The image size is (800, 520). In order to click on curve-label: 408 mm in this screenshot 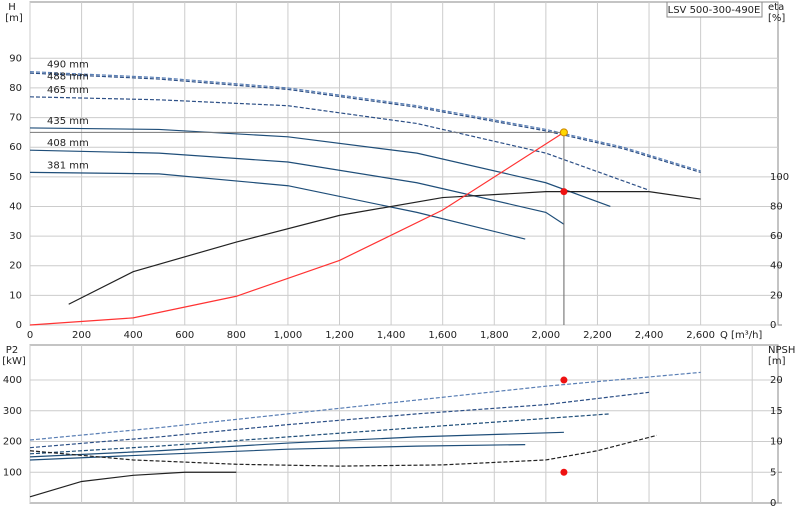, I will do `click(68, 143)`.